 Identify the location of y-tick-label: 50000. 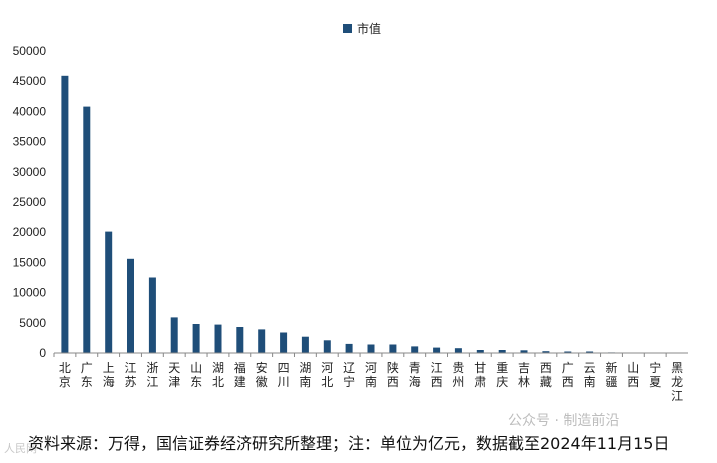
(30, 51).